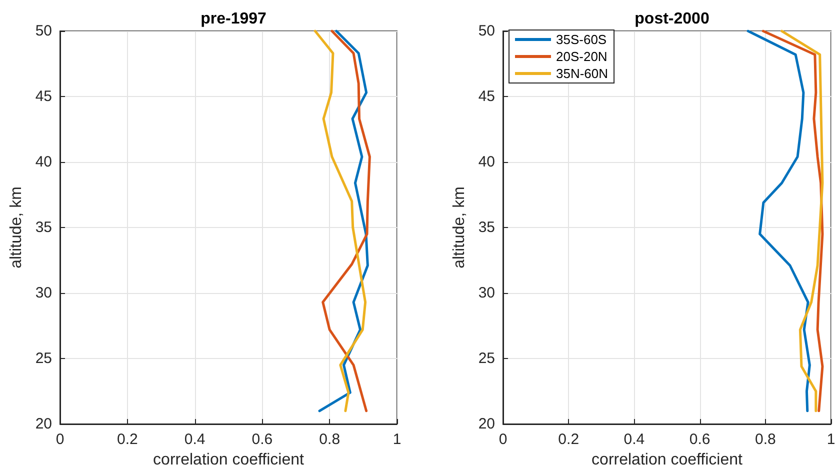 The width and height of the screenshot is (839, 476). Describe the element at coordinates (233, 19) in the screenshot. I see `chart-title: pre-1997` at that location.